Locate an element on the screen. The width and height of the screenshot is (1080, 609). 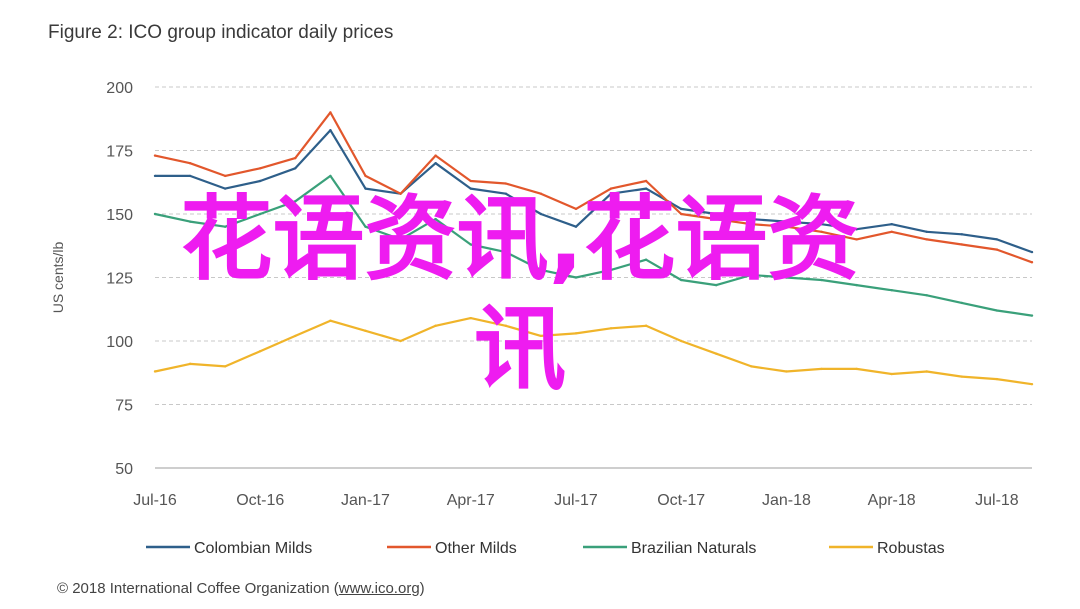
x-tick-label: Apr-18 is located at coordinates (892, 500).